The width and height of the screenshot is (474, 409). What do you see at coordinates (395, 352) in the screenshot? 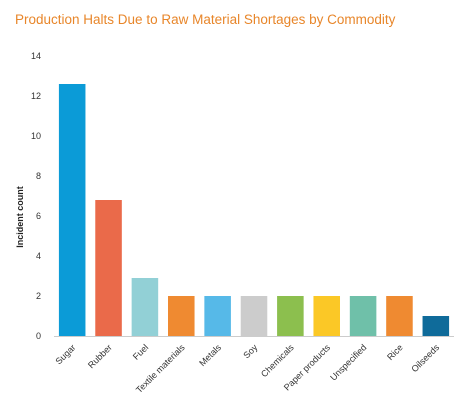
I see `x-tick-label: Rice` at bounding box center [395, 352].